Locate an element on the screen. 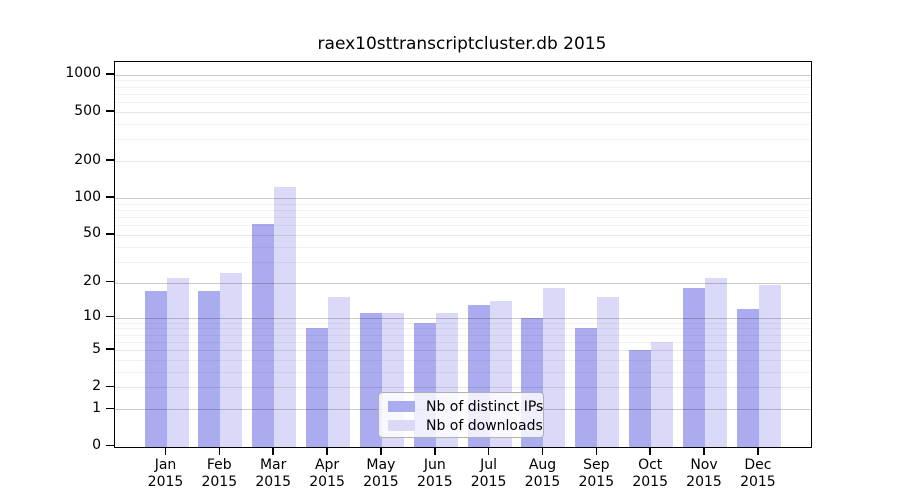 The width and height of the screenshot is (900, 500). x-tick-label-jan: Jan 2015 is located at coordinates (166, 474).